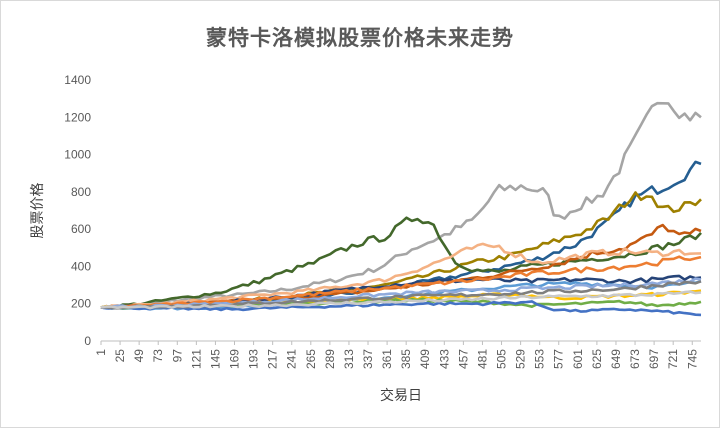 The image size is (720, 428). Describe the element at coordinates (368, 359) in the screenshot. I see `x-tick-label: 337` at that location.